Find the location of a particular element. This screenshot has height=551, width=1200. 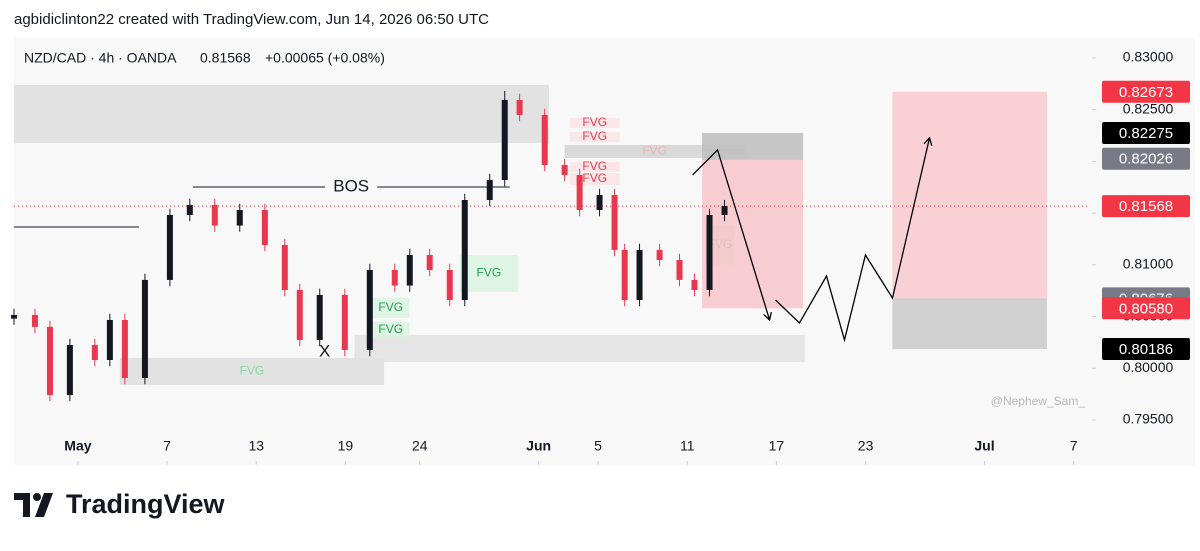

brand: TradingView is located at coordinates (146, 504).